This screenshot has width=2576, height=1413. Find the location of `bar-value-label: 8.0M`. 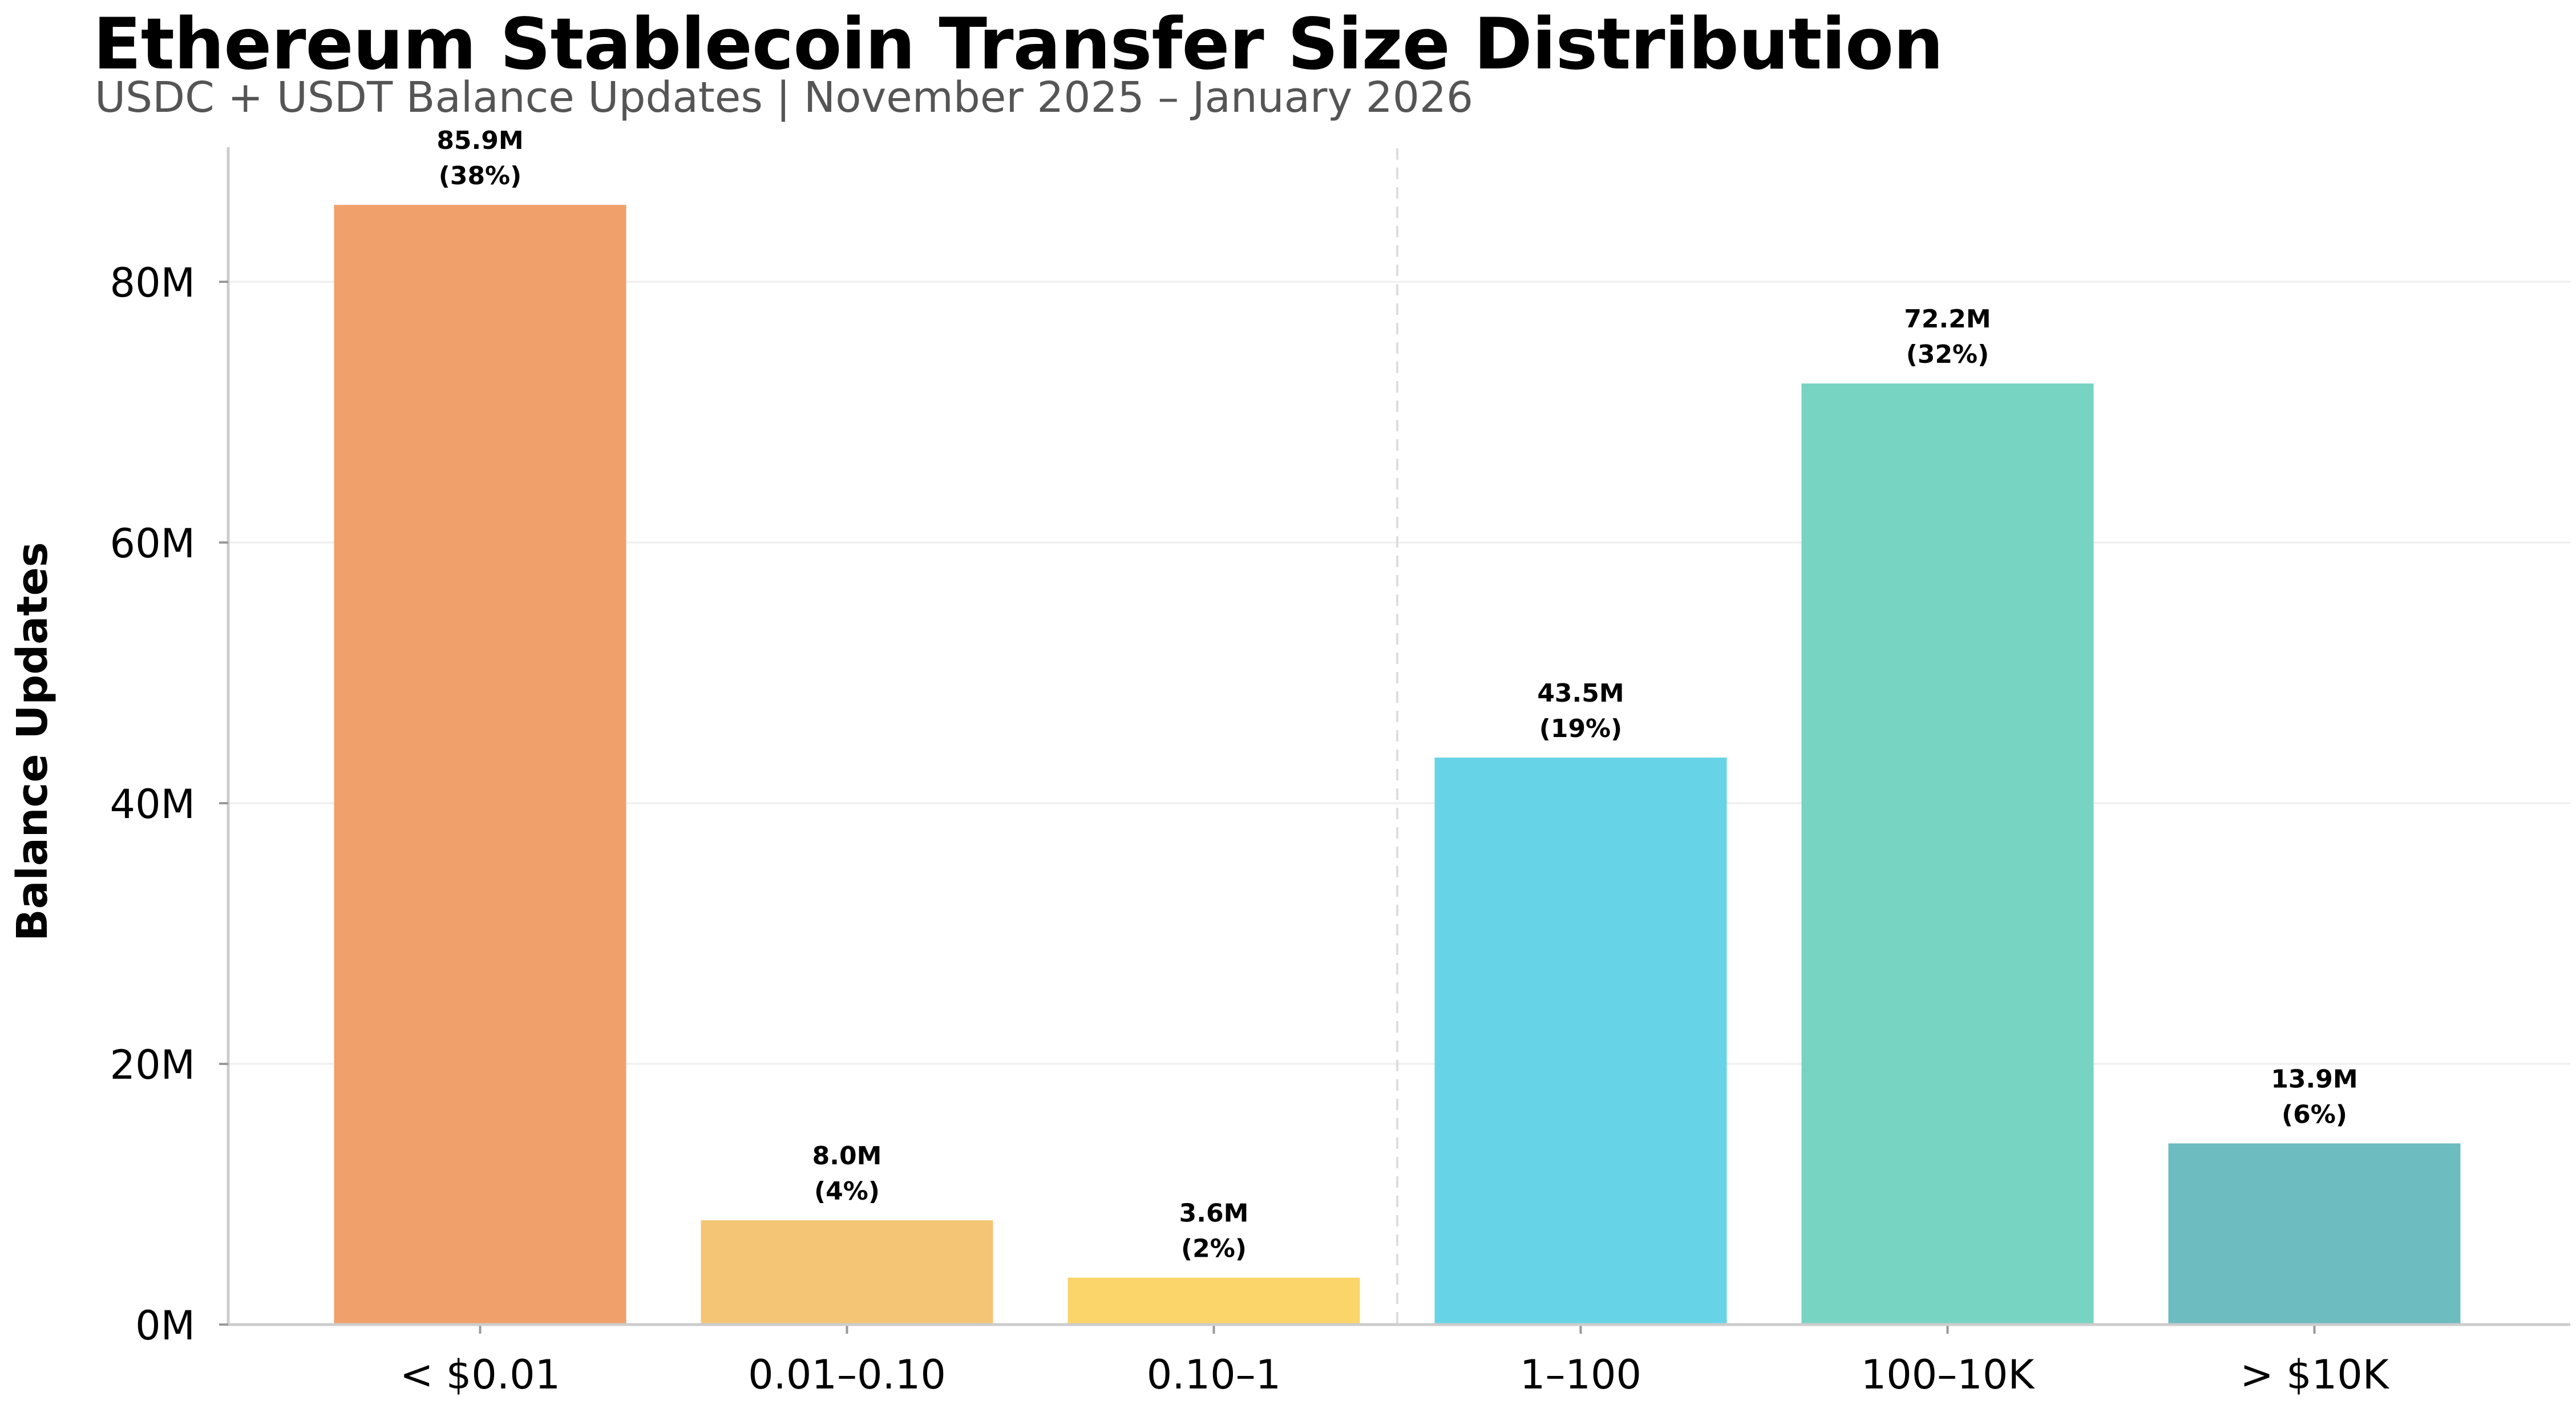

bar-value-label: 8.0M is located at coordinates (847, 1156).